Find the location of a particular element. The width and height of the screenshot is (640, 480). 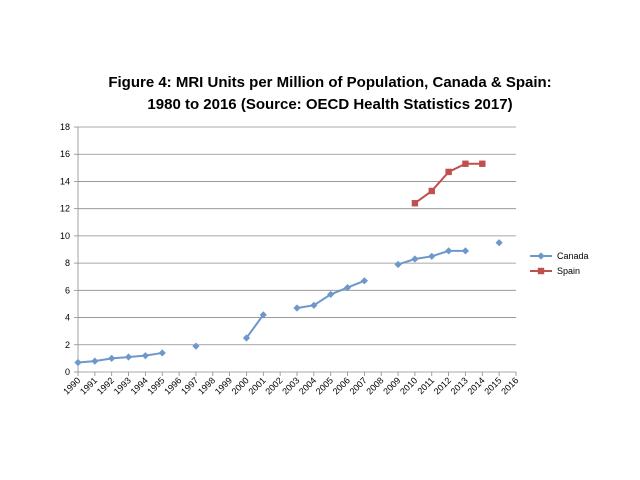

x-tick-label: 2000 is located at coordinates (240, 385).